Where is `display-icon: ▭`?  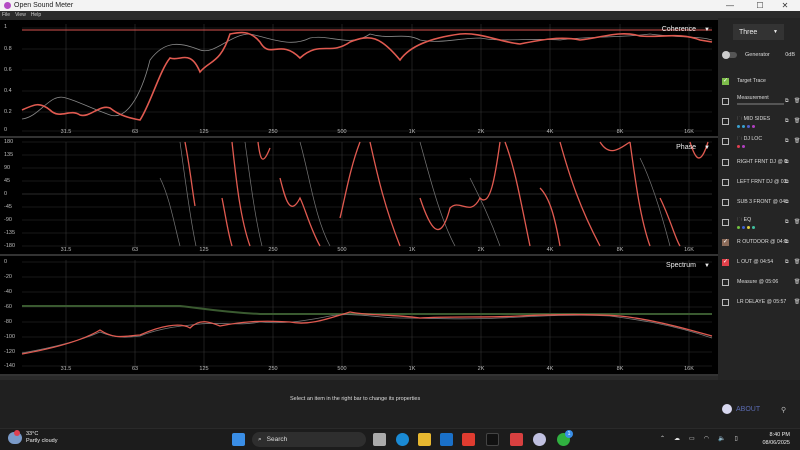 display-icon: ▭ is located at coordinates (692, 439).